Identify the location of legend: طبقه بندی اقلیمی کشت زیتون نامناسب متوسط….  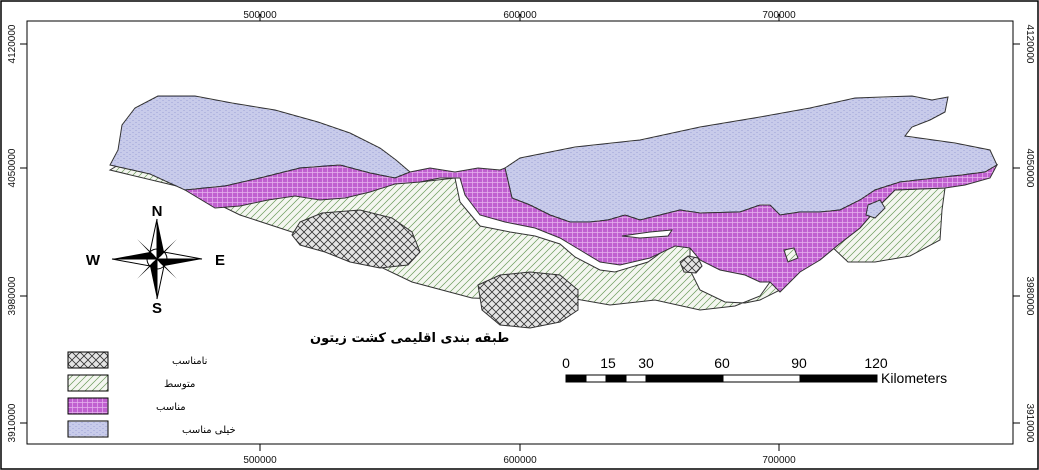
(288, 384).